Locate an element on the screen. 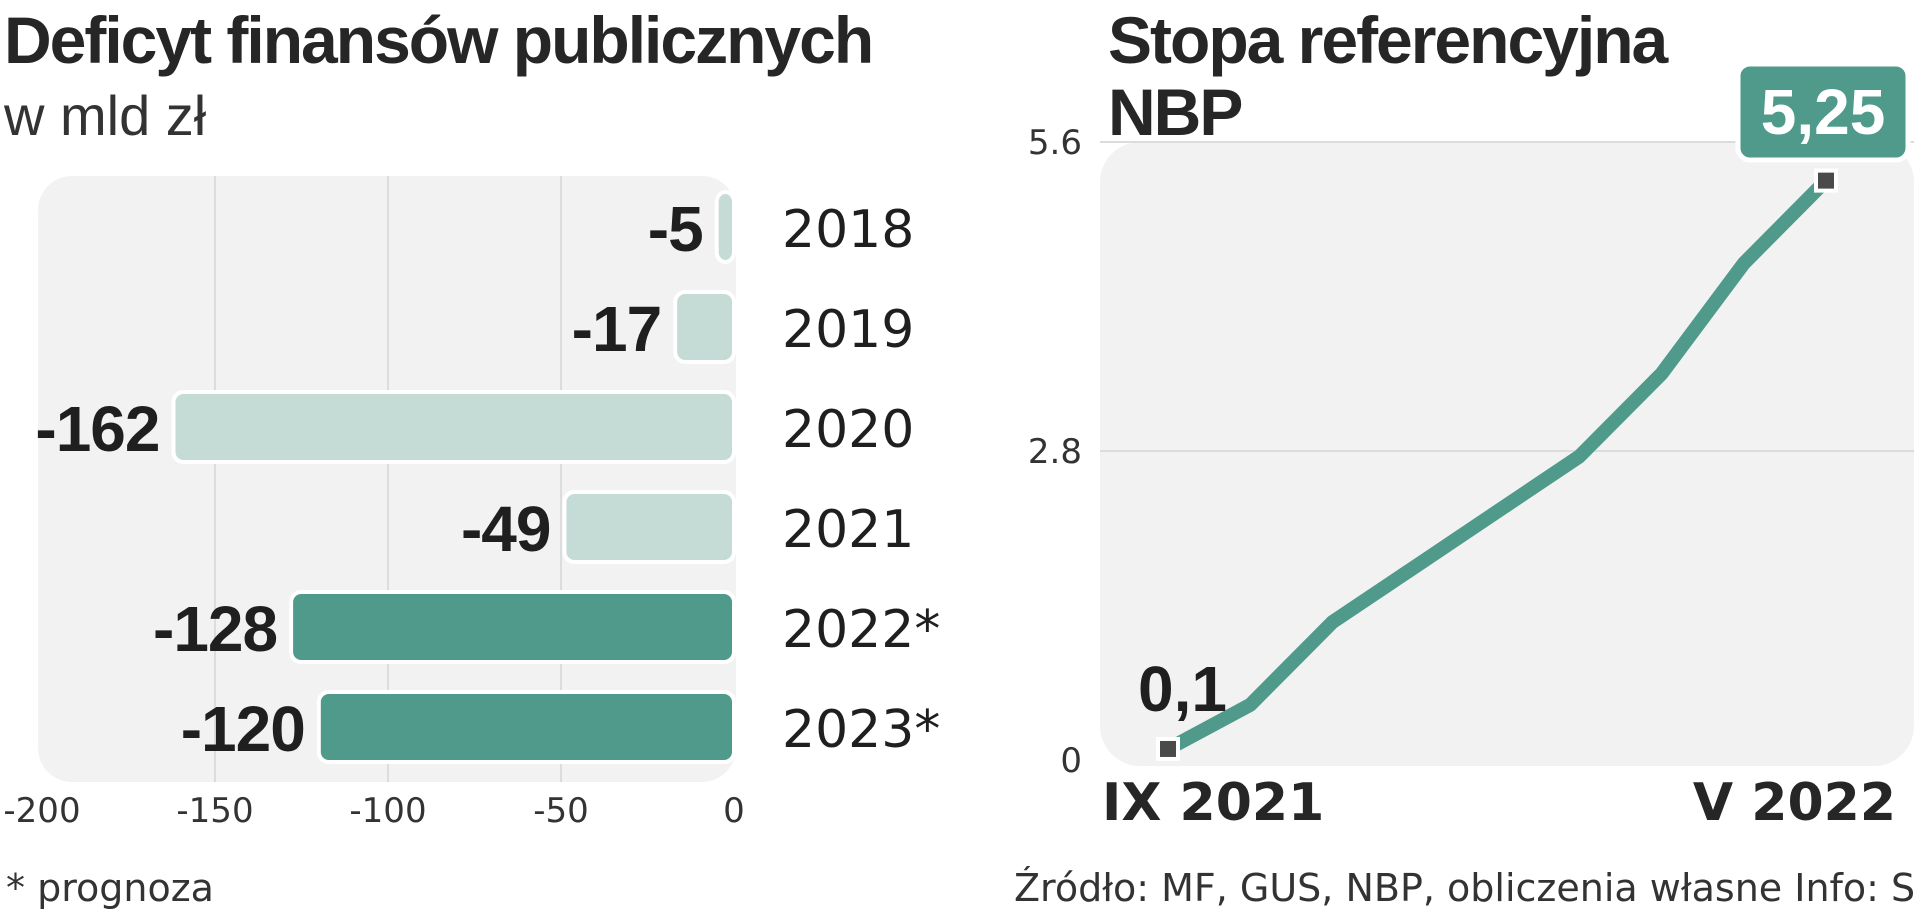  bar-category-label: 2021 is located at coordinates (848, 530).